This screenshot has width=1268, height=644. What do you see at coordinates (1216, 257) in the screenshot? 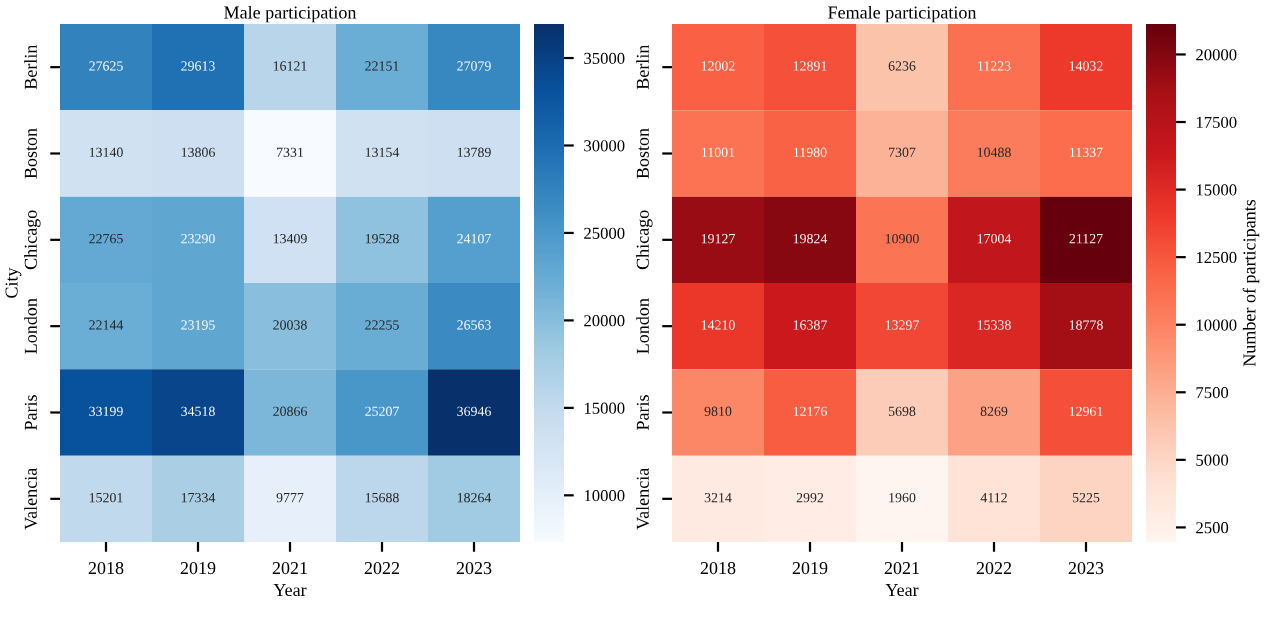
I see `color-bar-label: 12500` at bounding box center [1216, 257].